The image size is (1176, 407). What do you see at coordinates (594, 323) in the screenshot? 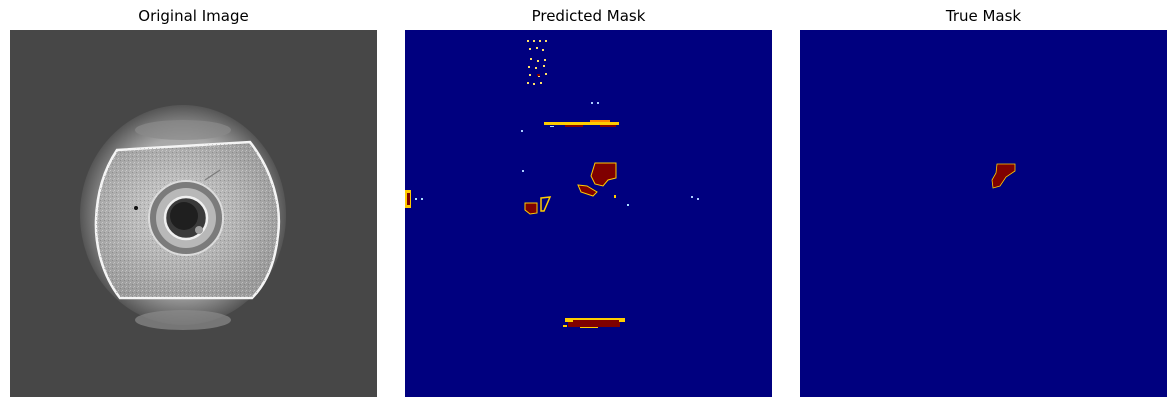
I see `predicted-streak-lower` at bounding box center [594, 323].